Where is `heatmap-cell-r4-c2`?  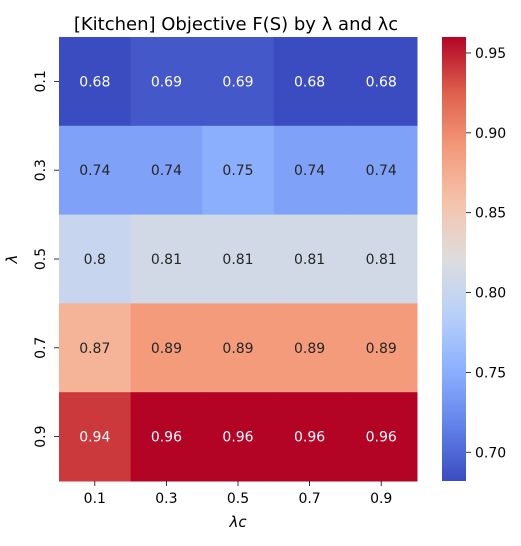 heatmap-cell-r4-c2 is located at coordinates (238, 437).